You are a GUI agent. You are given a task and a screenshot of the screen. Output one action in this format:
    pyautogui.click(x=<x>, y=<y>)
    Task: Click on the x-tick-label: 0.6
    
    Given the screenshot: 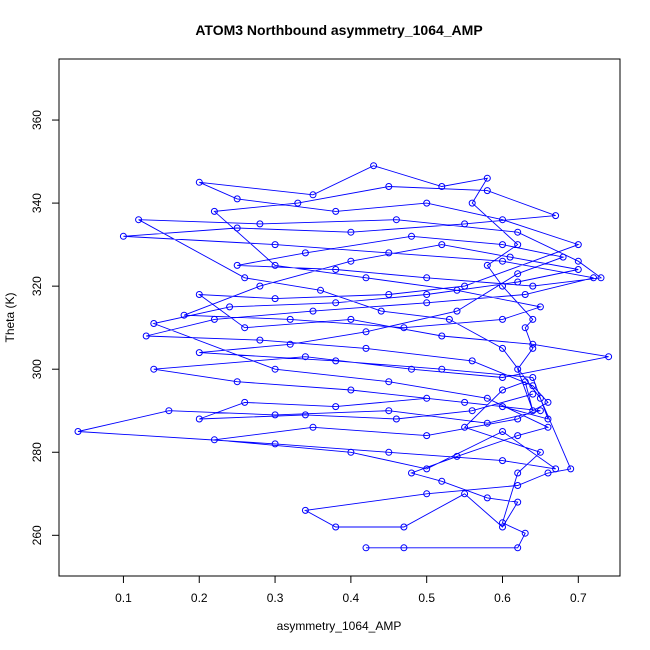 What is the action you would take?
    pyautogui.click(x=502, y=598)
    